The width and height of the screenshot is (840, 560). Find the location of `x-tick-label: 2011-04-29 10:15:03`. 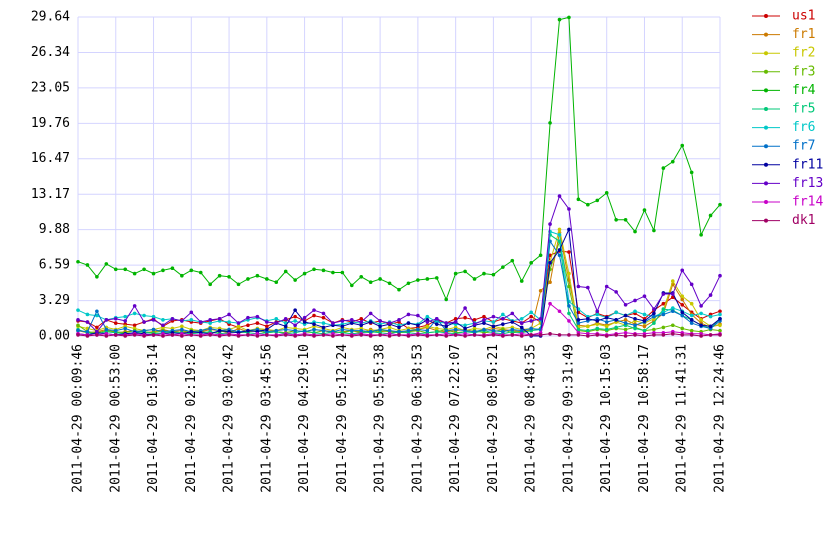

x-tick-label: 2011-04-29 10:15:03 is located at coordinates (606, 418).